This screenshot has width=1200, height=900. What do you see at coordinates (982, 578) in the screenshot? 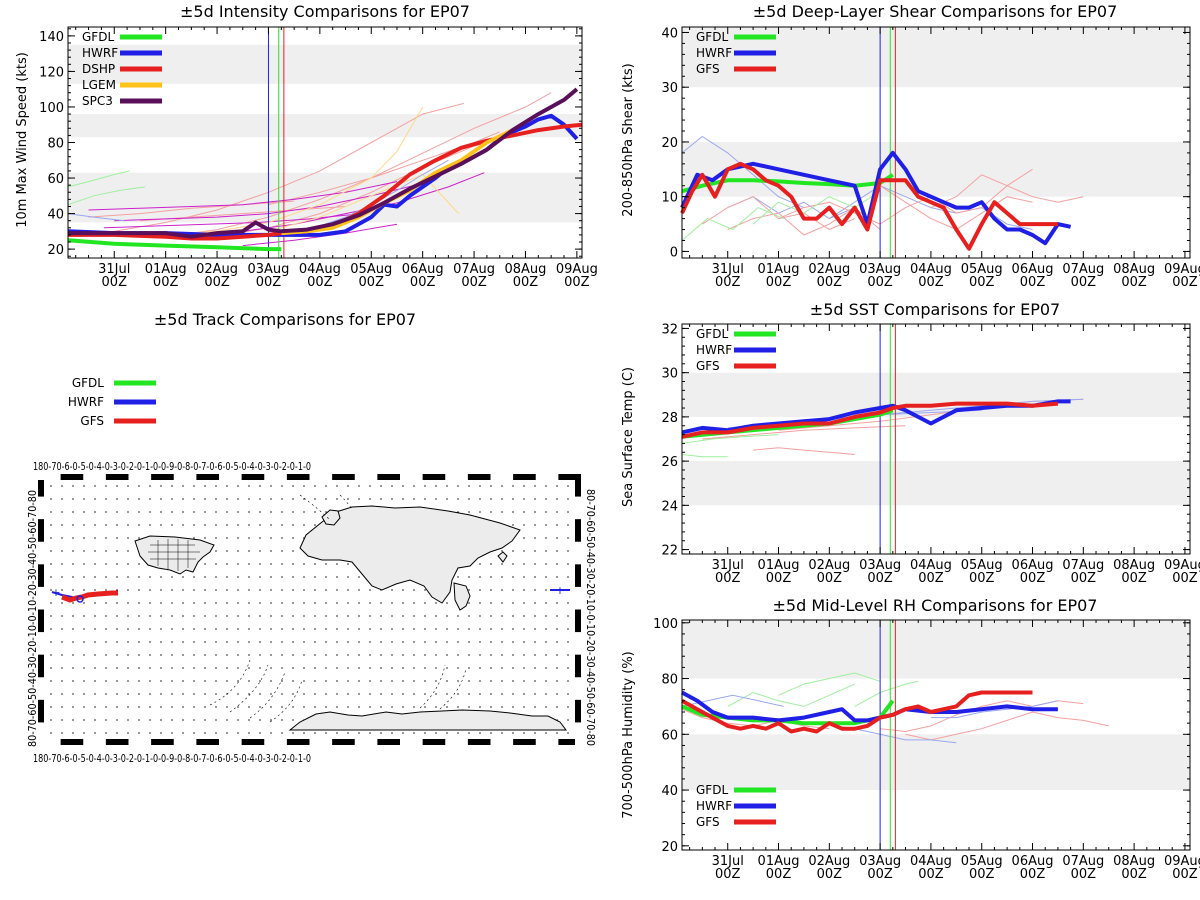
I see `sst-xtick-label-time-5: 00Z` at bounding box center [982, 578].